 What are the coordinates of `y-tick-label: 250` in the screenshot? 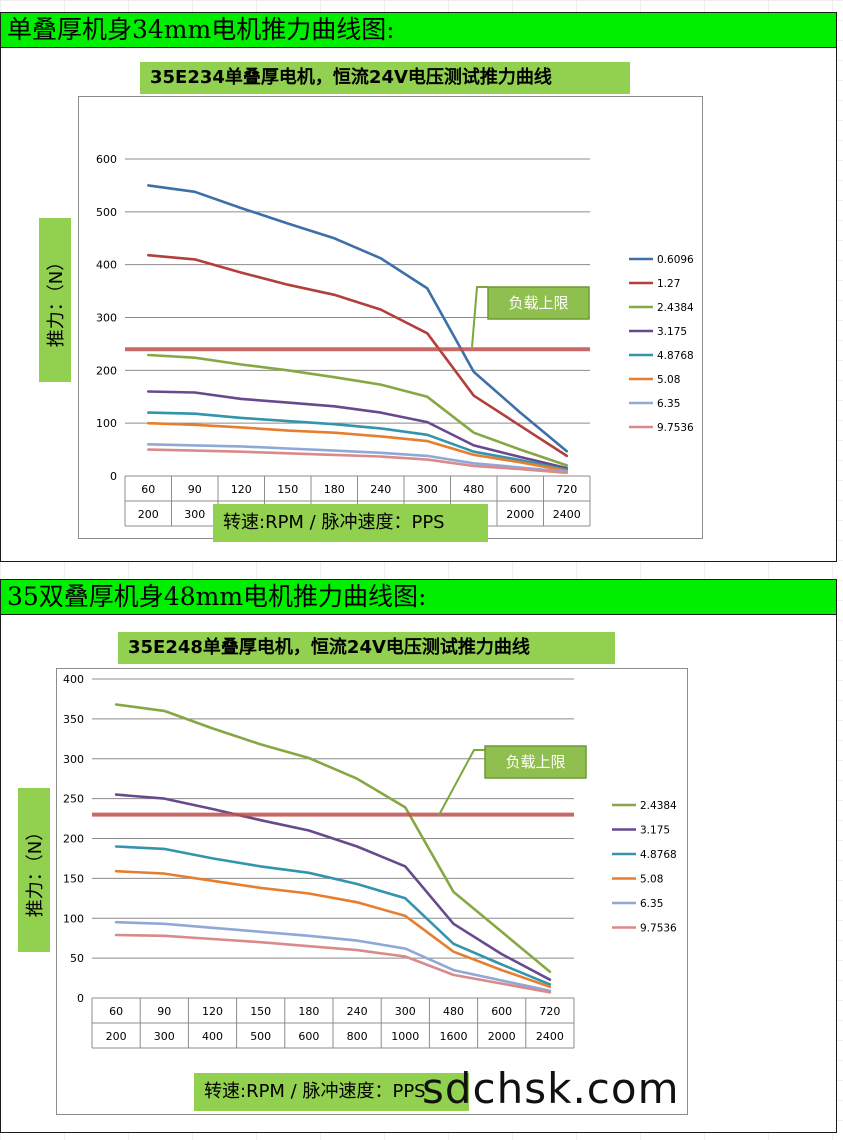 It's located at (73, 799).